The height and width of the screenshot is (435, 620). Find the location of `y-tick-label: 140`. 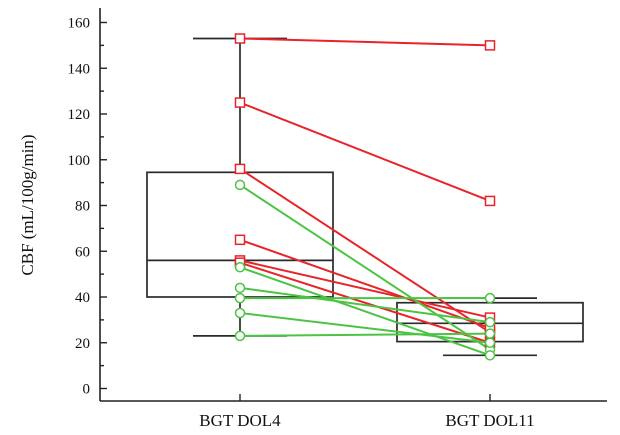

y-tick-label: 140 is located at coordinates (79, 69).